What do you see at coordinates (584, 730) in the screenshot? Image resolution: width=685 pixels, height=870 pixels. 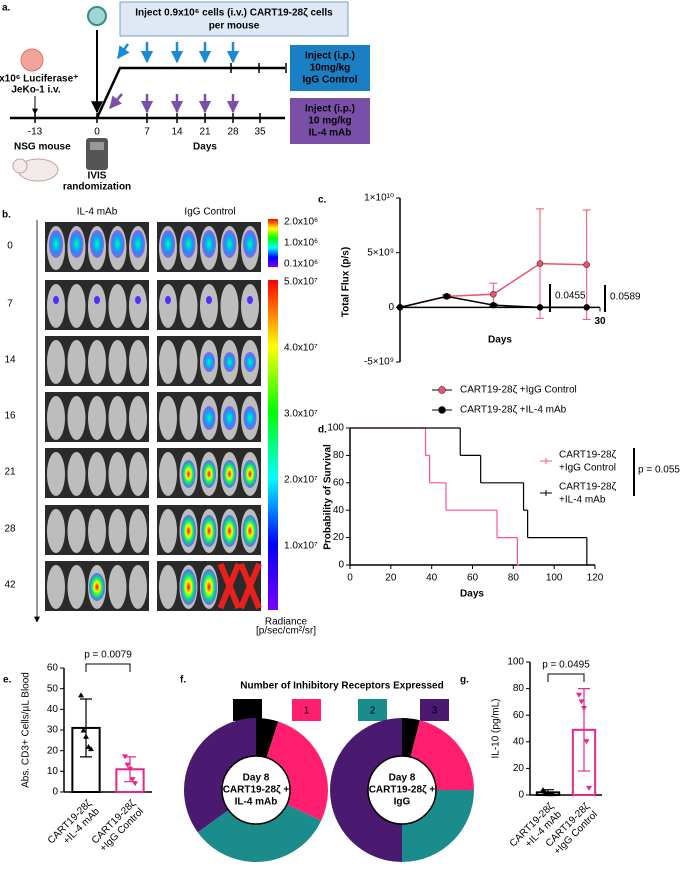 I see `error-bar` at bounding box center [584, 730].